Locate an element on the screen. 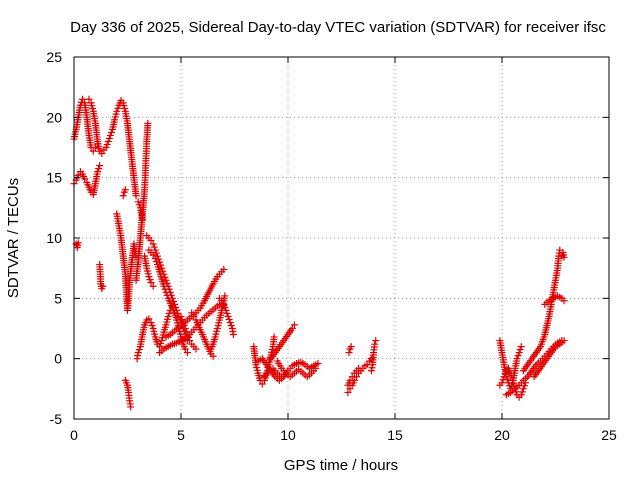 The height and width of the screenshot is (480, 640). y-tick-label: 0 is located at coordinates (58, 359).